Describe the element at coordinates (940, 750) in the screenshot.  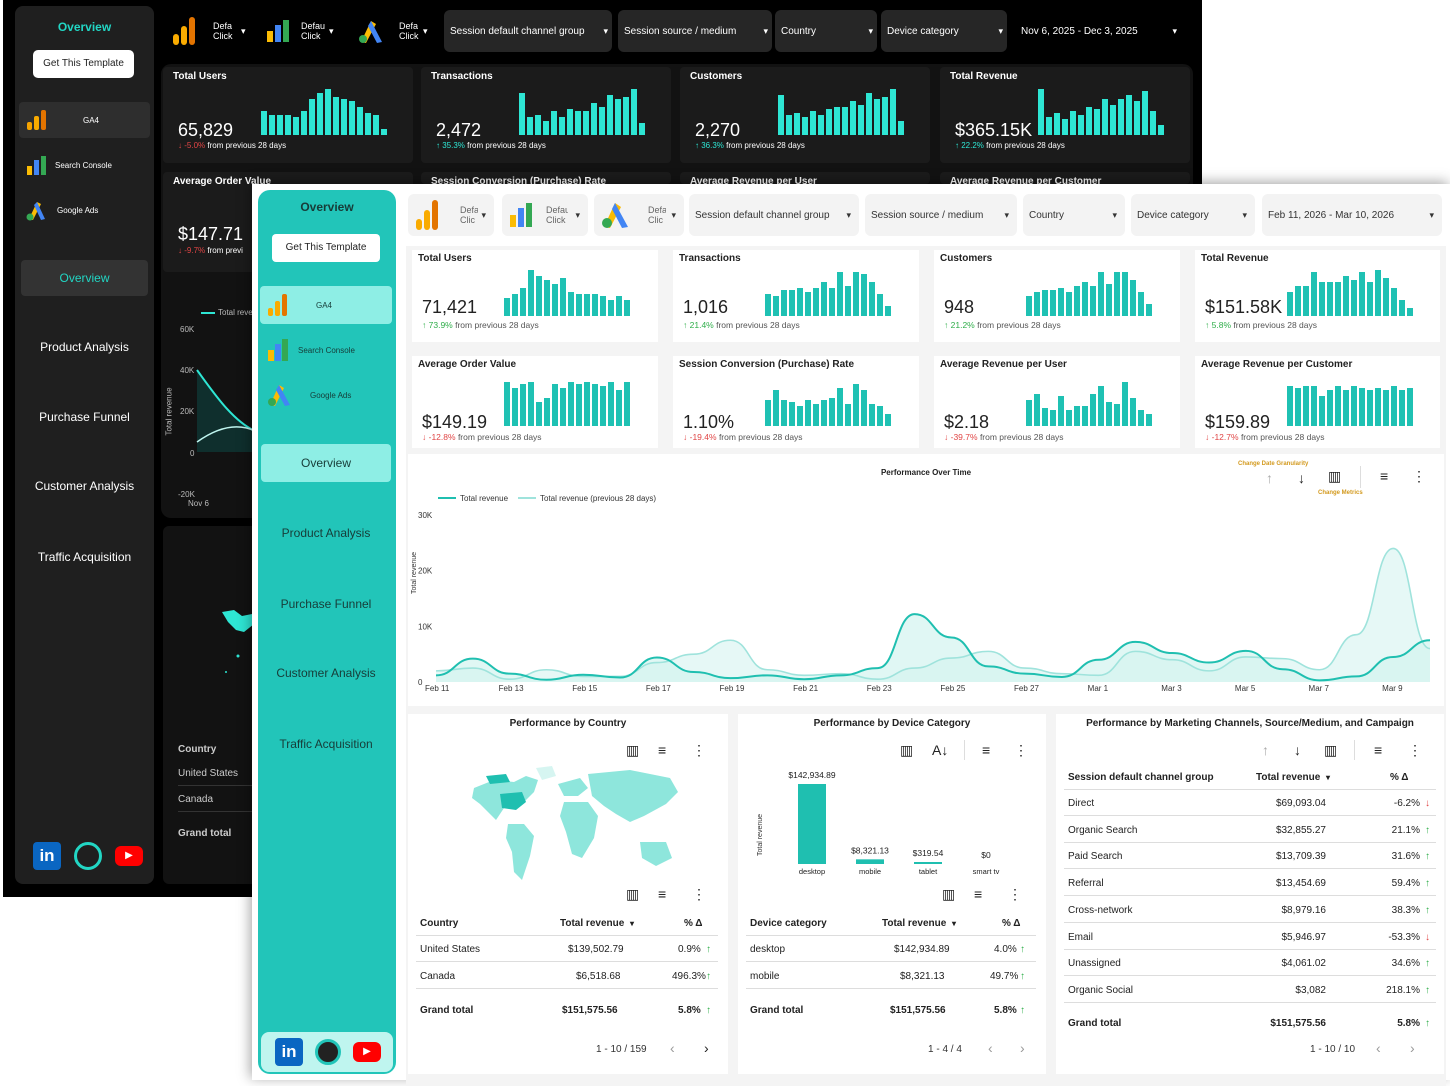
I see `sort-az-icon: A↓` at that location.